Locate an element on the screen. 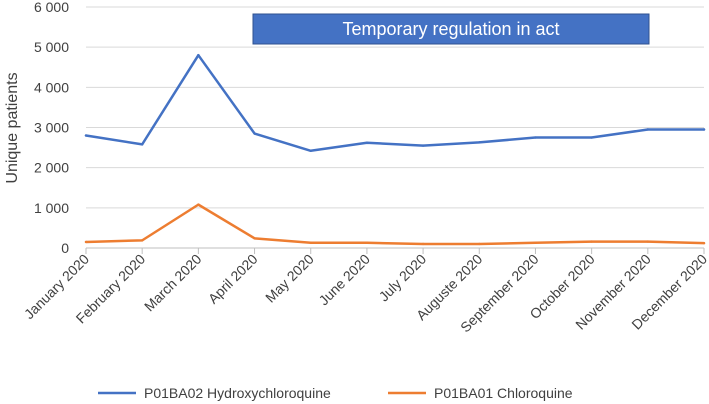 The width and height of the screenshot is (709, 404). x-tick-label: April 2020 is located at coordinates (233, 279).